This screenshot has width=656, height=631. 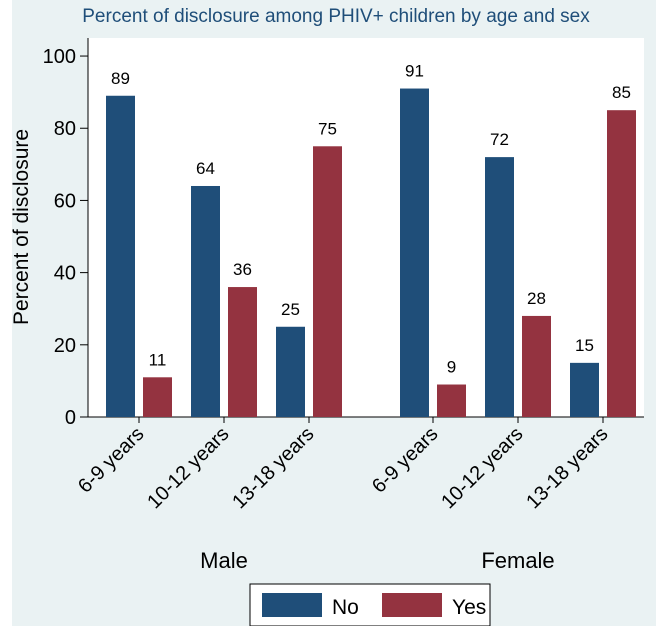 What do you see at coordinates (469, 607) in the screenshot?
I see `legend-label-yes: Yes` at bounding box center [469, 607].